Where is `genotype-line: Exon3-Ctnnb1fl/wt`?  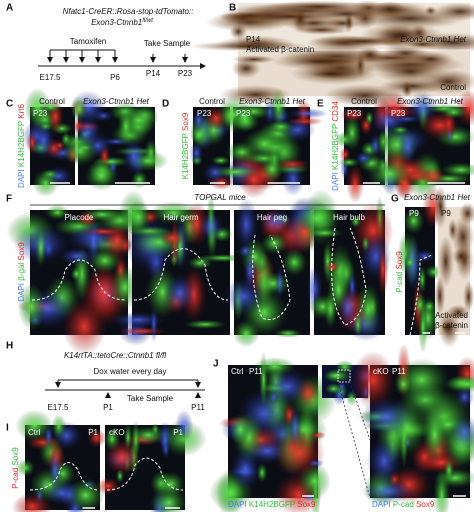
genotype-line: Exon3-Ctnnb1fl/wt is located at coordinates (122, 23).